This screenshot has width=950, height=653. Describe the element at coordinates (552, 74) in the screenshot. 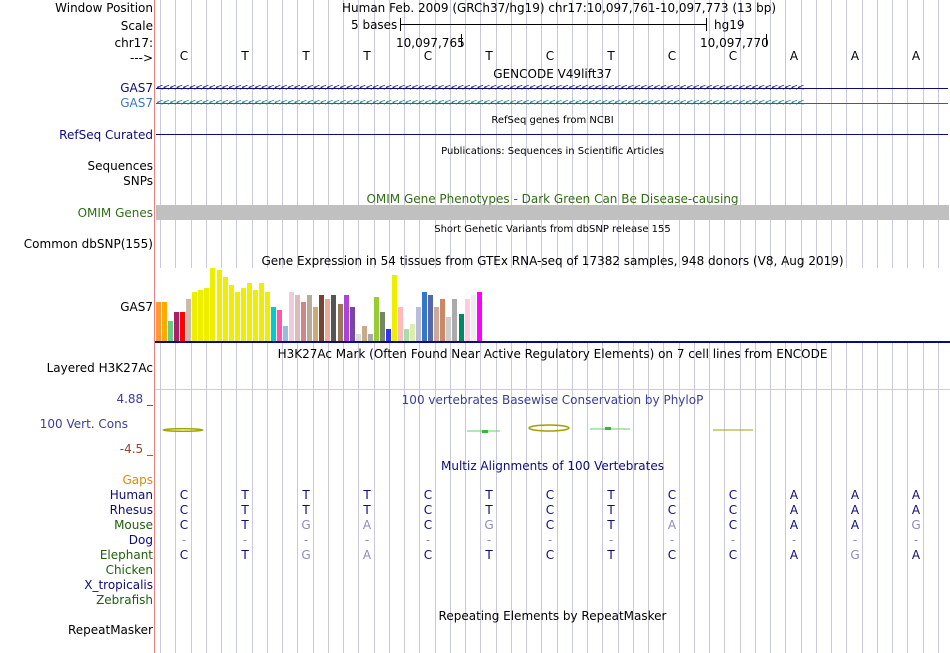

I see `gencode-track-title: GENCODE V49lift37` at that location.